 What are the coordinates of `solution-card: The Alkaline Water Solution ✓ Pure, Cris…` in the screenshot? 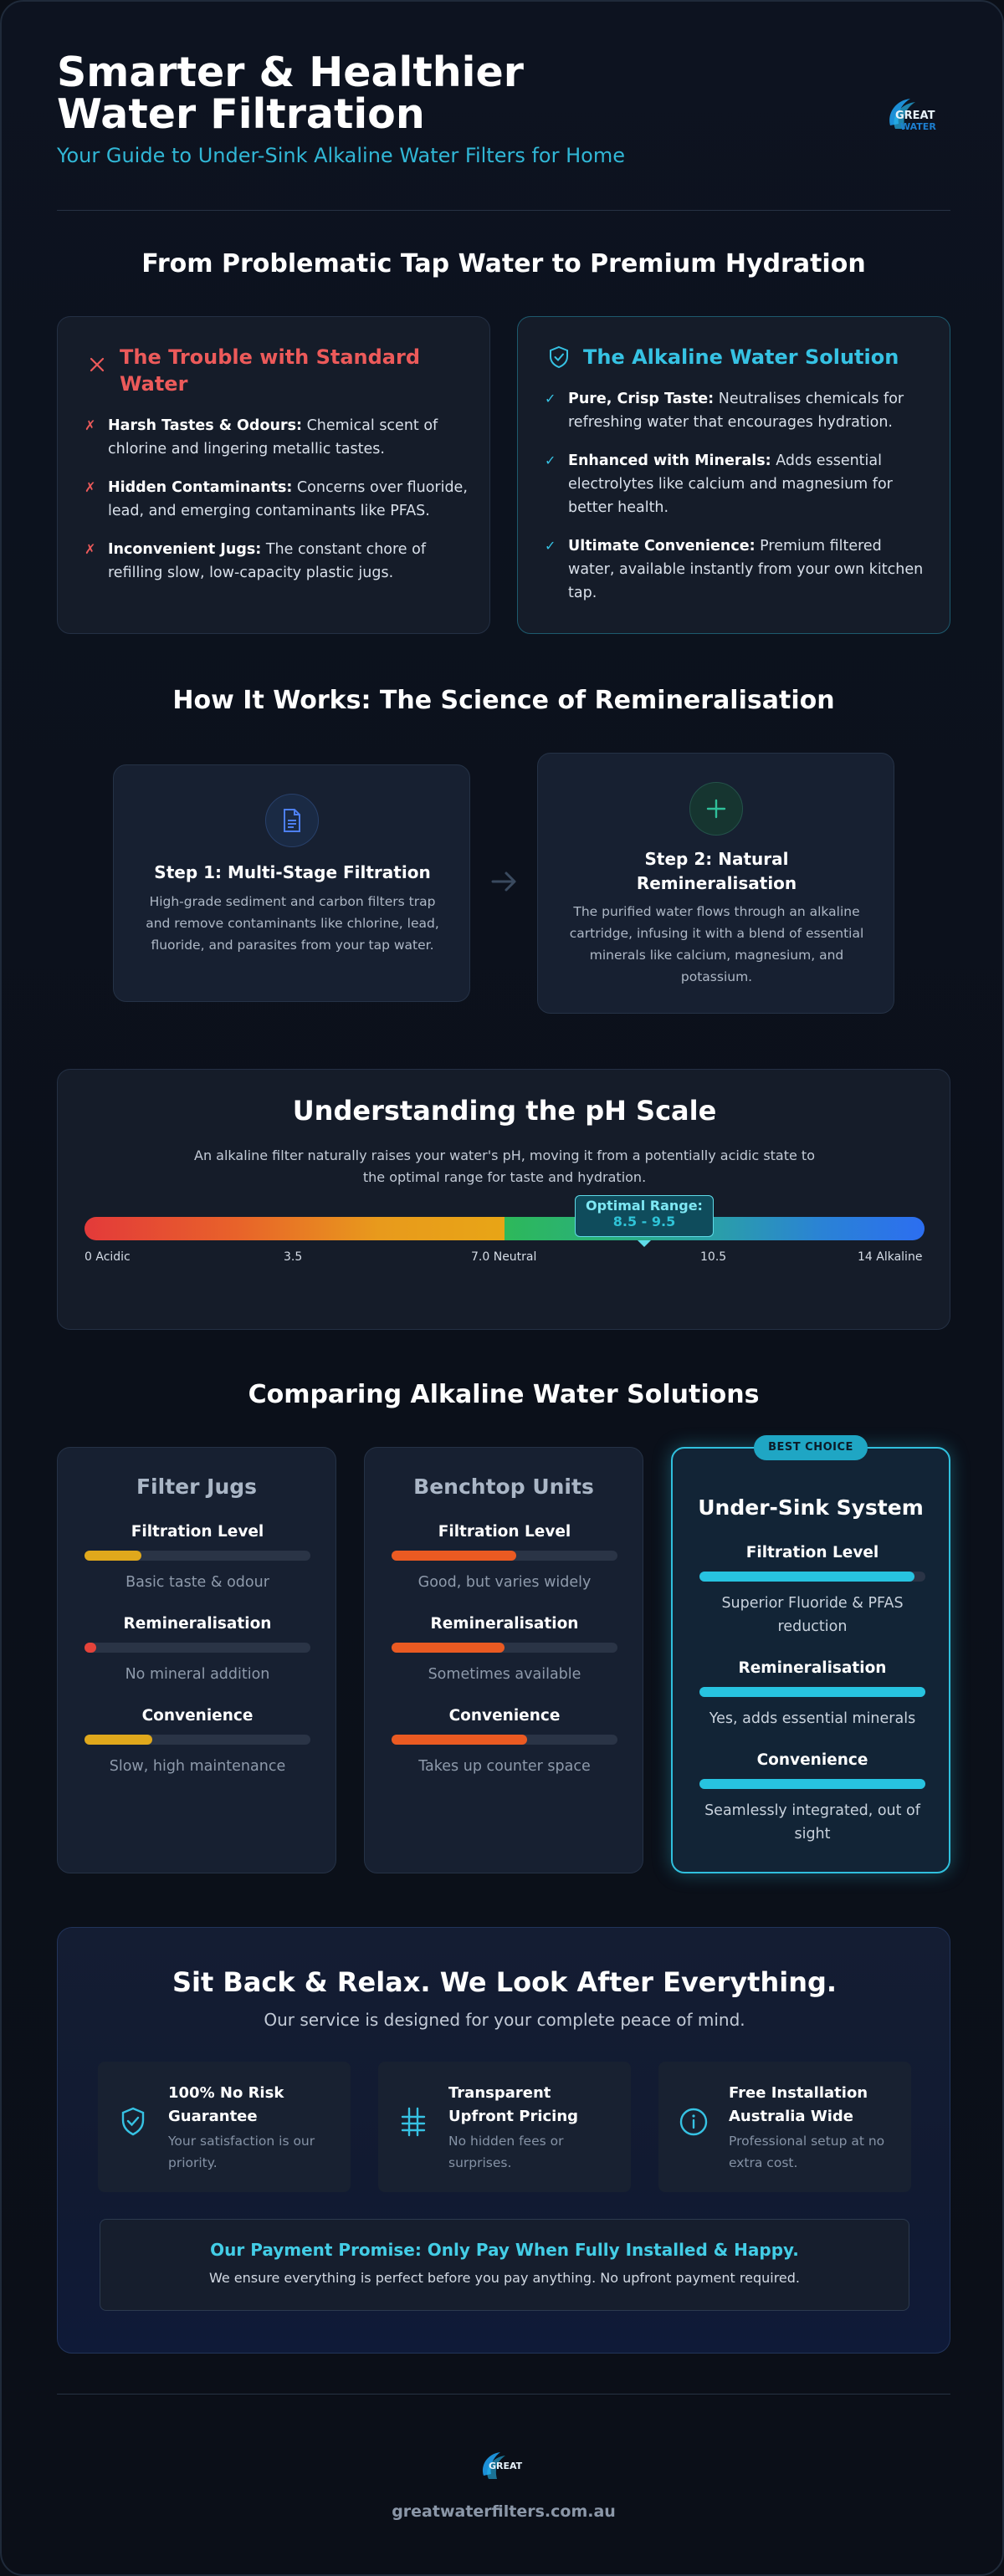 It's located at (733, 475).